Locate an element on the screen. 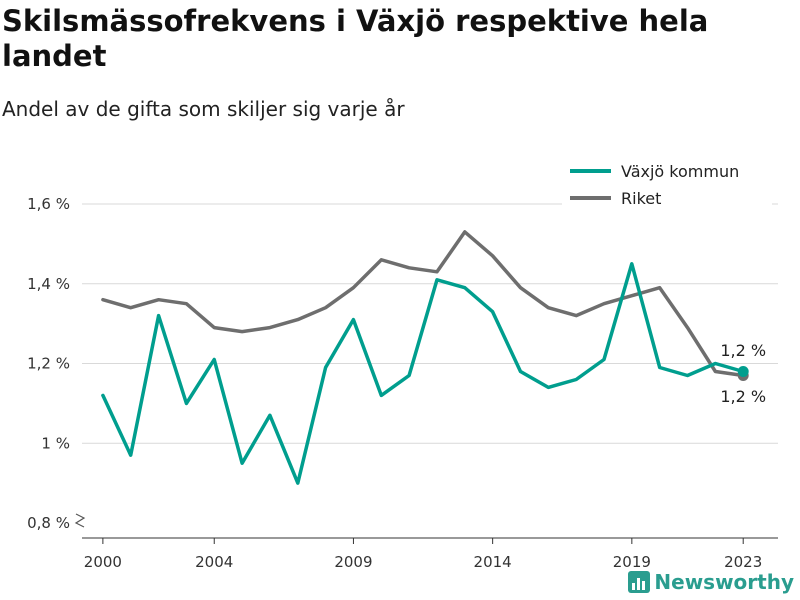  y-tick-label: 0,8 % is located at coordinates (48, 523).